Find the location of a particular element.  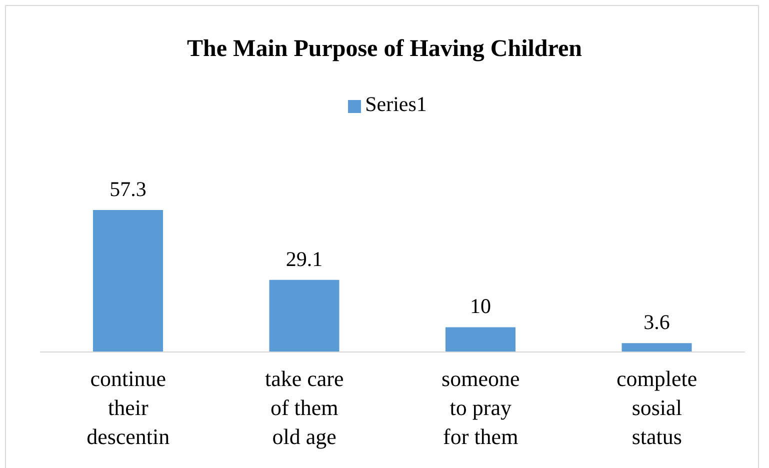

chart-title: The Main Purpose of Having Children is located at coordinates (384, 49).